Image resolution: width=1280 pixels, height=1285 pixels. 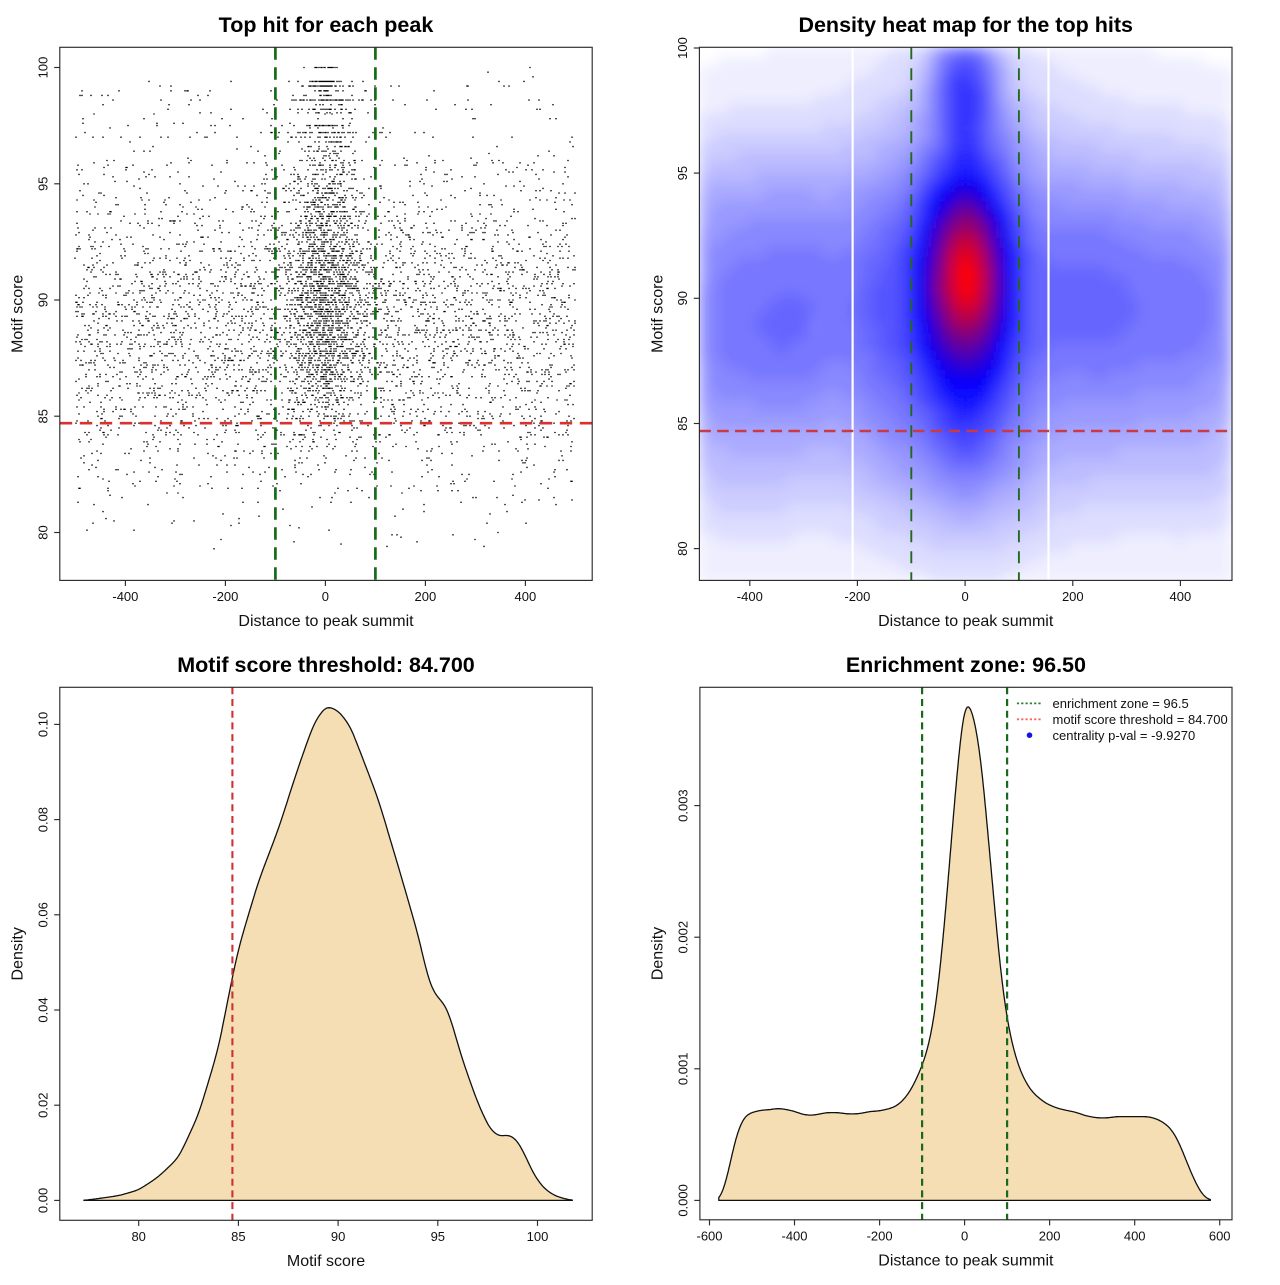 What do you see at coordinates (683, 937) in the screenshot?
I see `svg-text: 0.002` at bounding box center [683, 937].